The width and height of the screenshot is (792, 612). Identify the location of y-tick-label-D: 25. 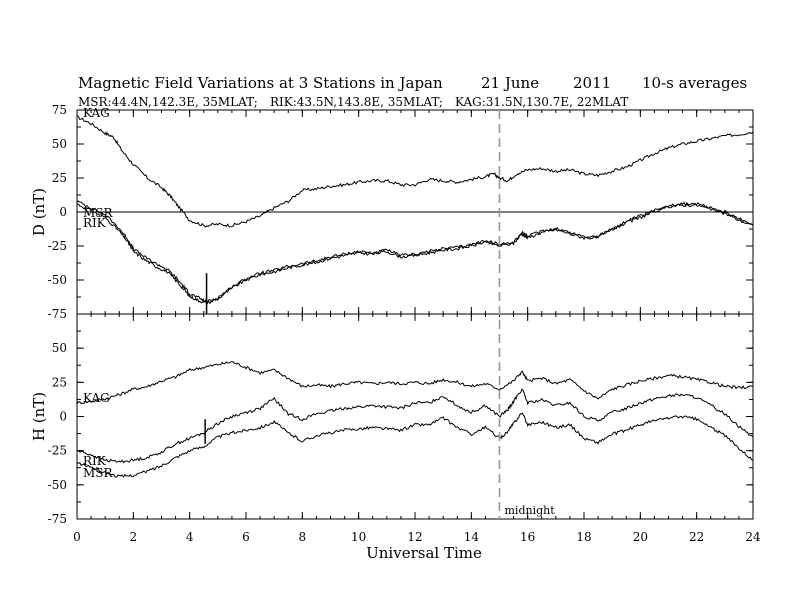
(59, 178).